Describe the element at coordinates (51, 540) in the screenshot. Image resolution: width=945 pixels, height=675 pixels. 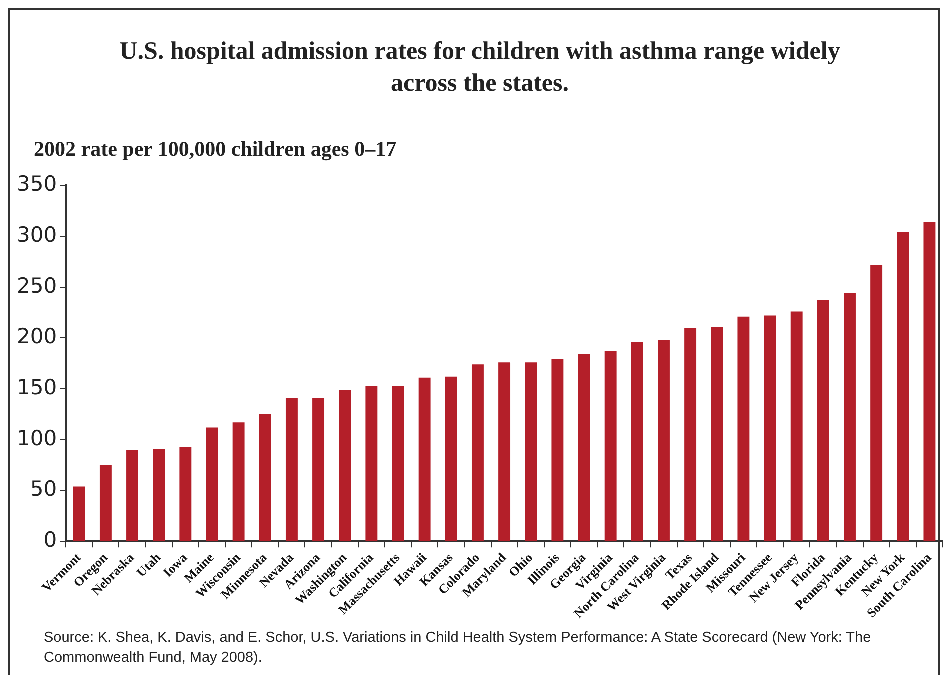
I see `y-tick-label: 0` at that location.